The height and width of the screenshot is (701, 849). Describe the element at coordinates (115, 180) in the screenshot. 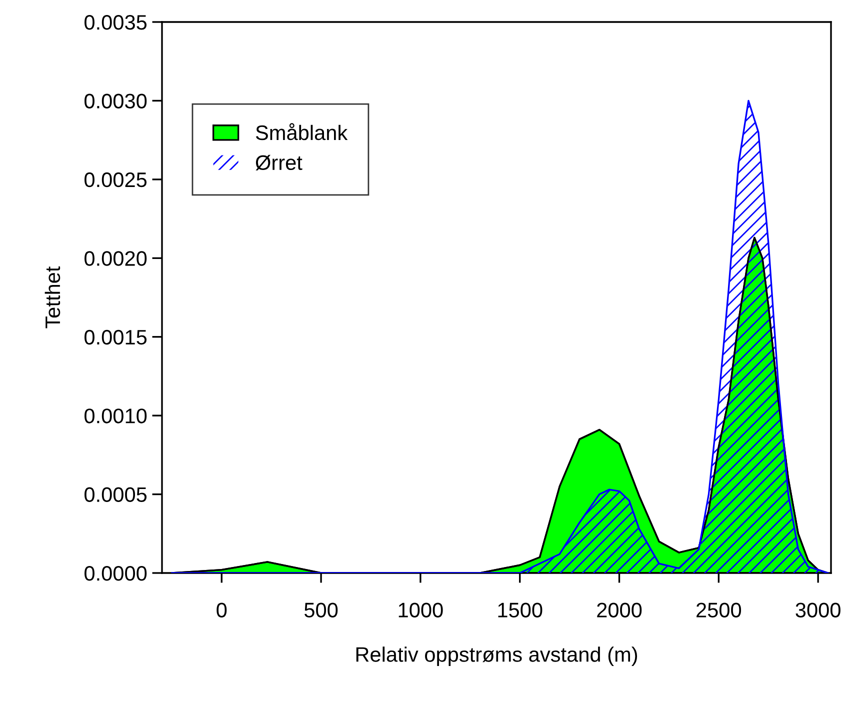

I see `y-tick-label: 0.0025` at that location.